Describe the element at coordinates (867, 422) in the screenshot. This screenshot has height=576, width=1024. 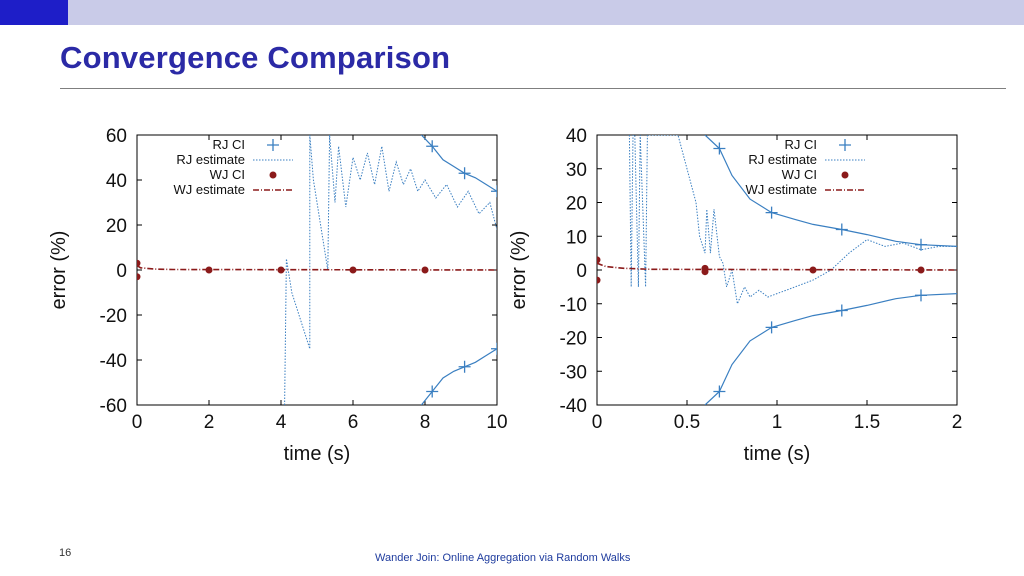
I see `x-tick-label: 1.5` at that location.